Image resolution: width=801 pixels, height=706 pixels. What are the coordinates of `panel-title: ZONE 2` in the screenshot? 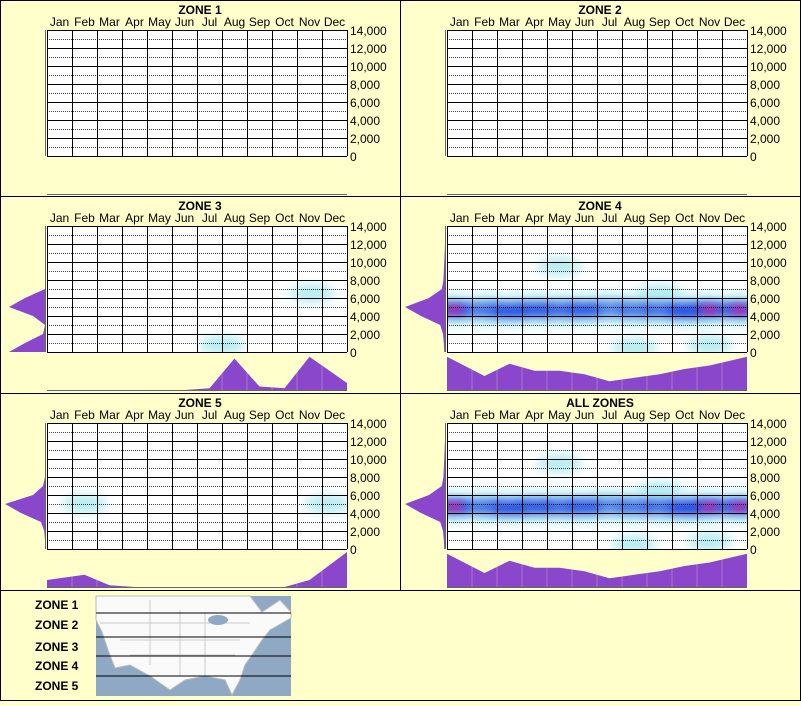 It's located at (600, 10).